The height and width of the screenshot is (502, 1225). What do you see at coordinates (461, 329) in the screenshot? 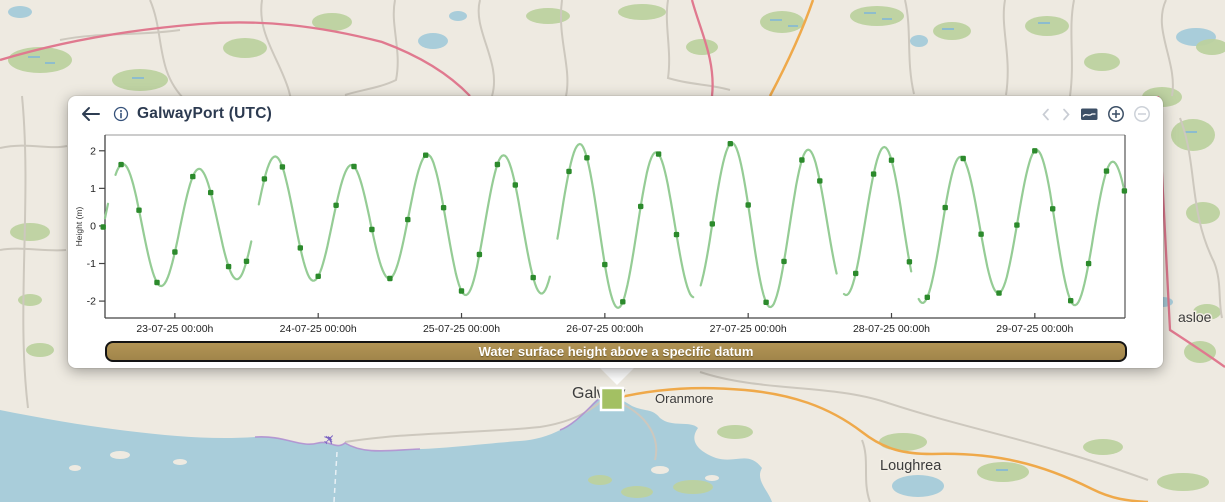
I see `svg-text: 25-07-25 00:00h` at bounding box center [461, 329].